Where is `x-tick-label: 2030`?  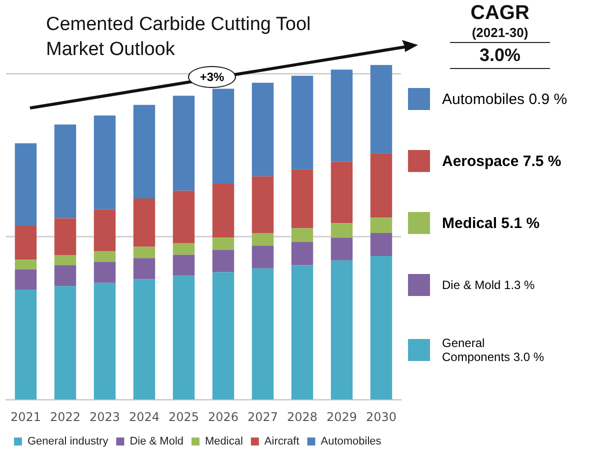
x-tick-label: 2030 is located at coordinates (381, 417).